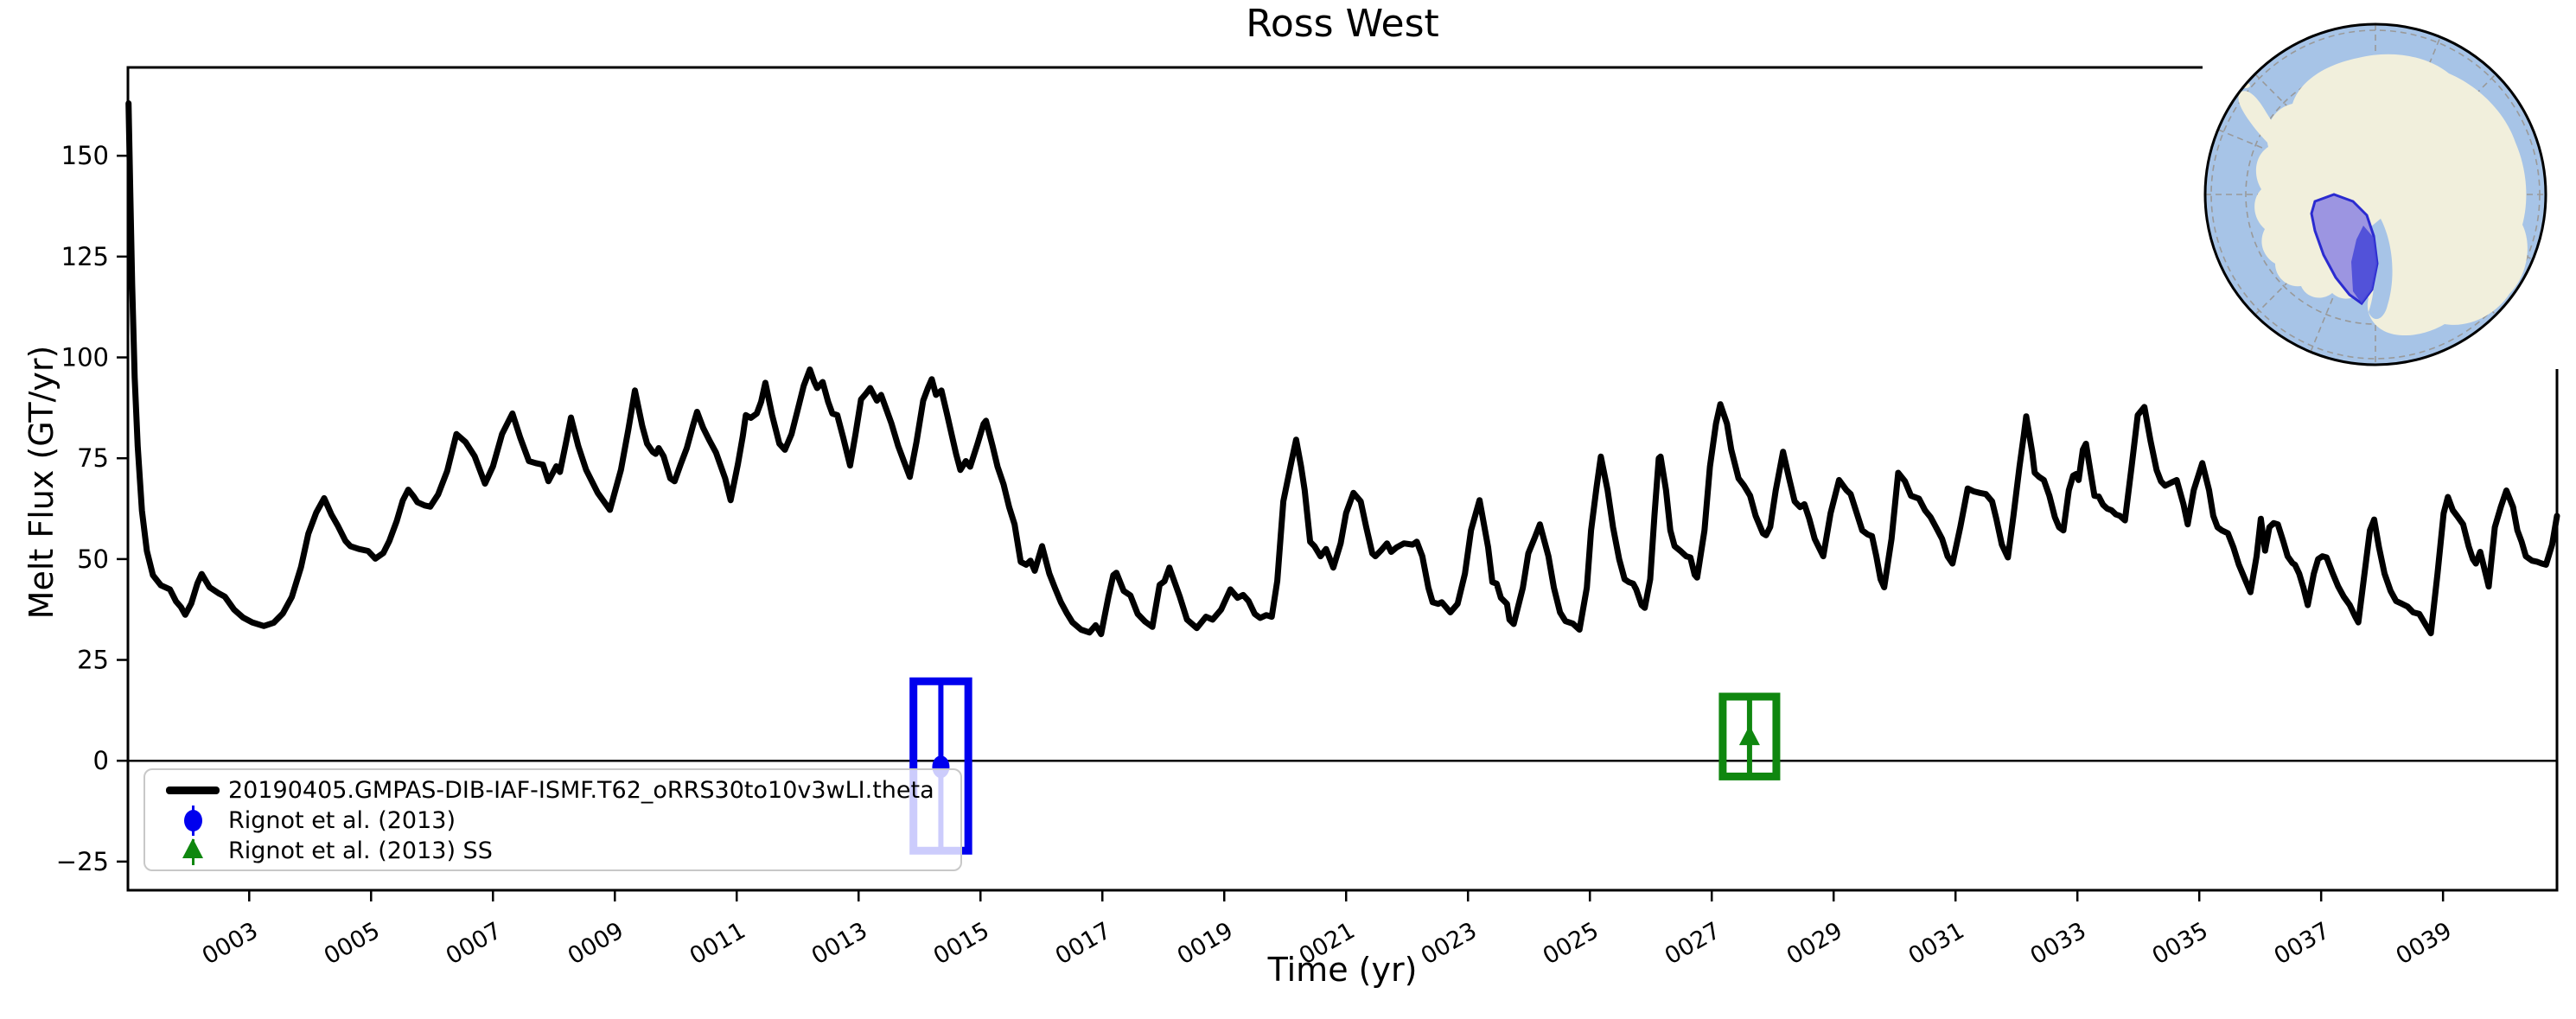 Image resolution: width=2576 pixels, height=1019 pixels. I want to click on antarctic-peninsula, so click(2274, 130).